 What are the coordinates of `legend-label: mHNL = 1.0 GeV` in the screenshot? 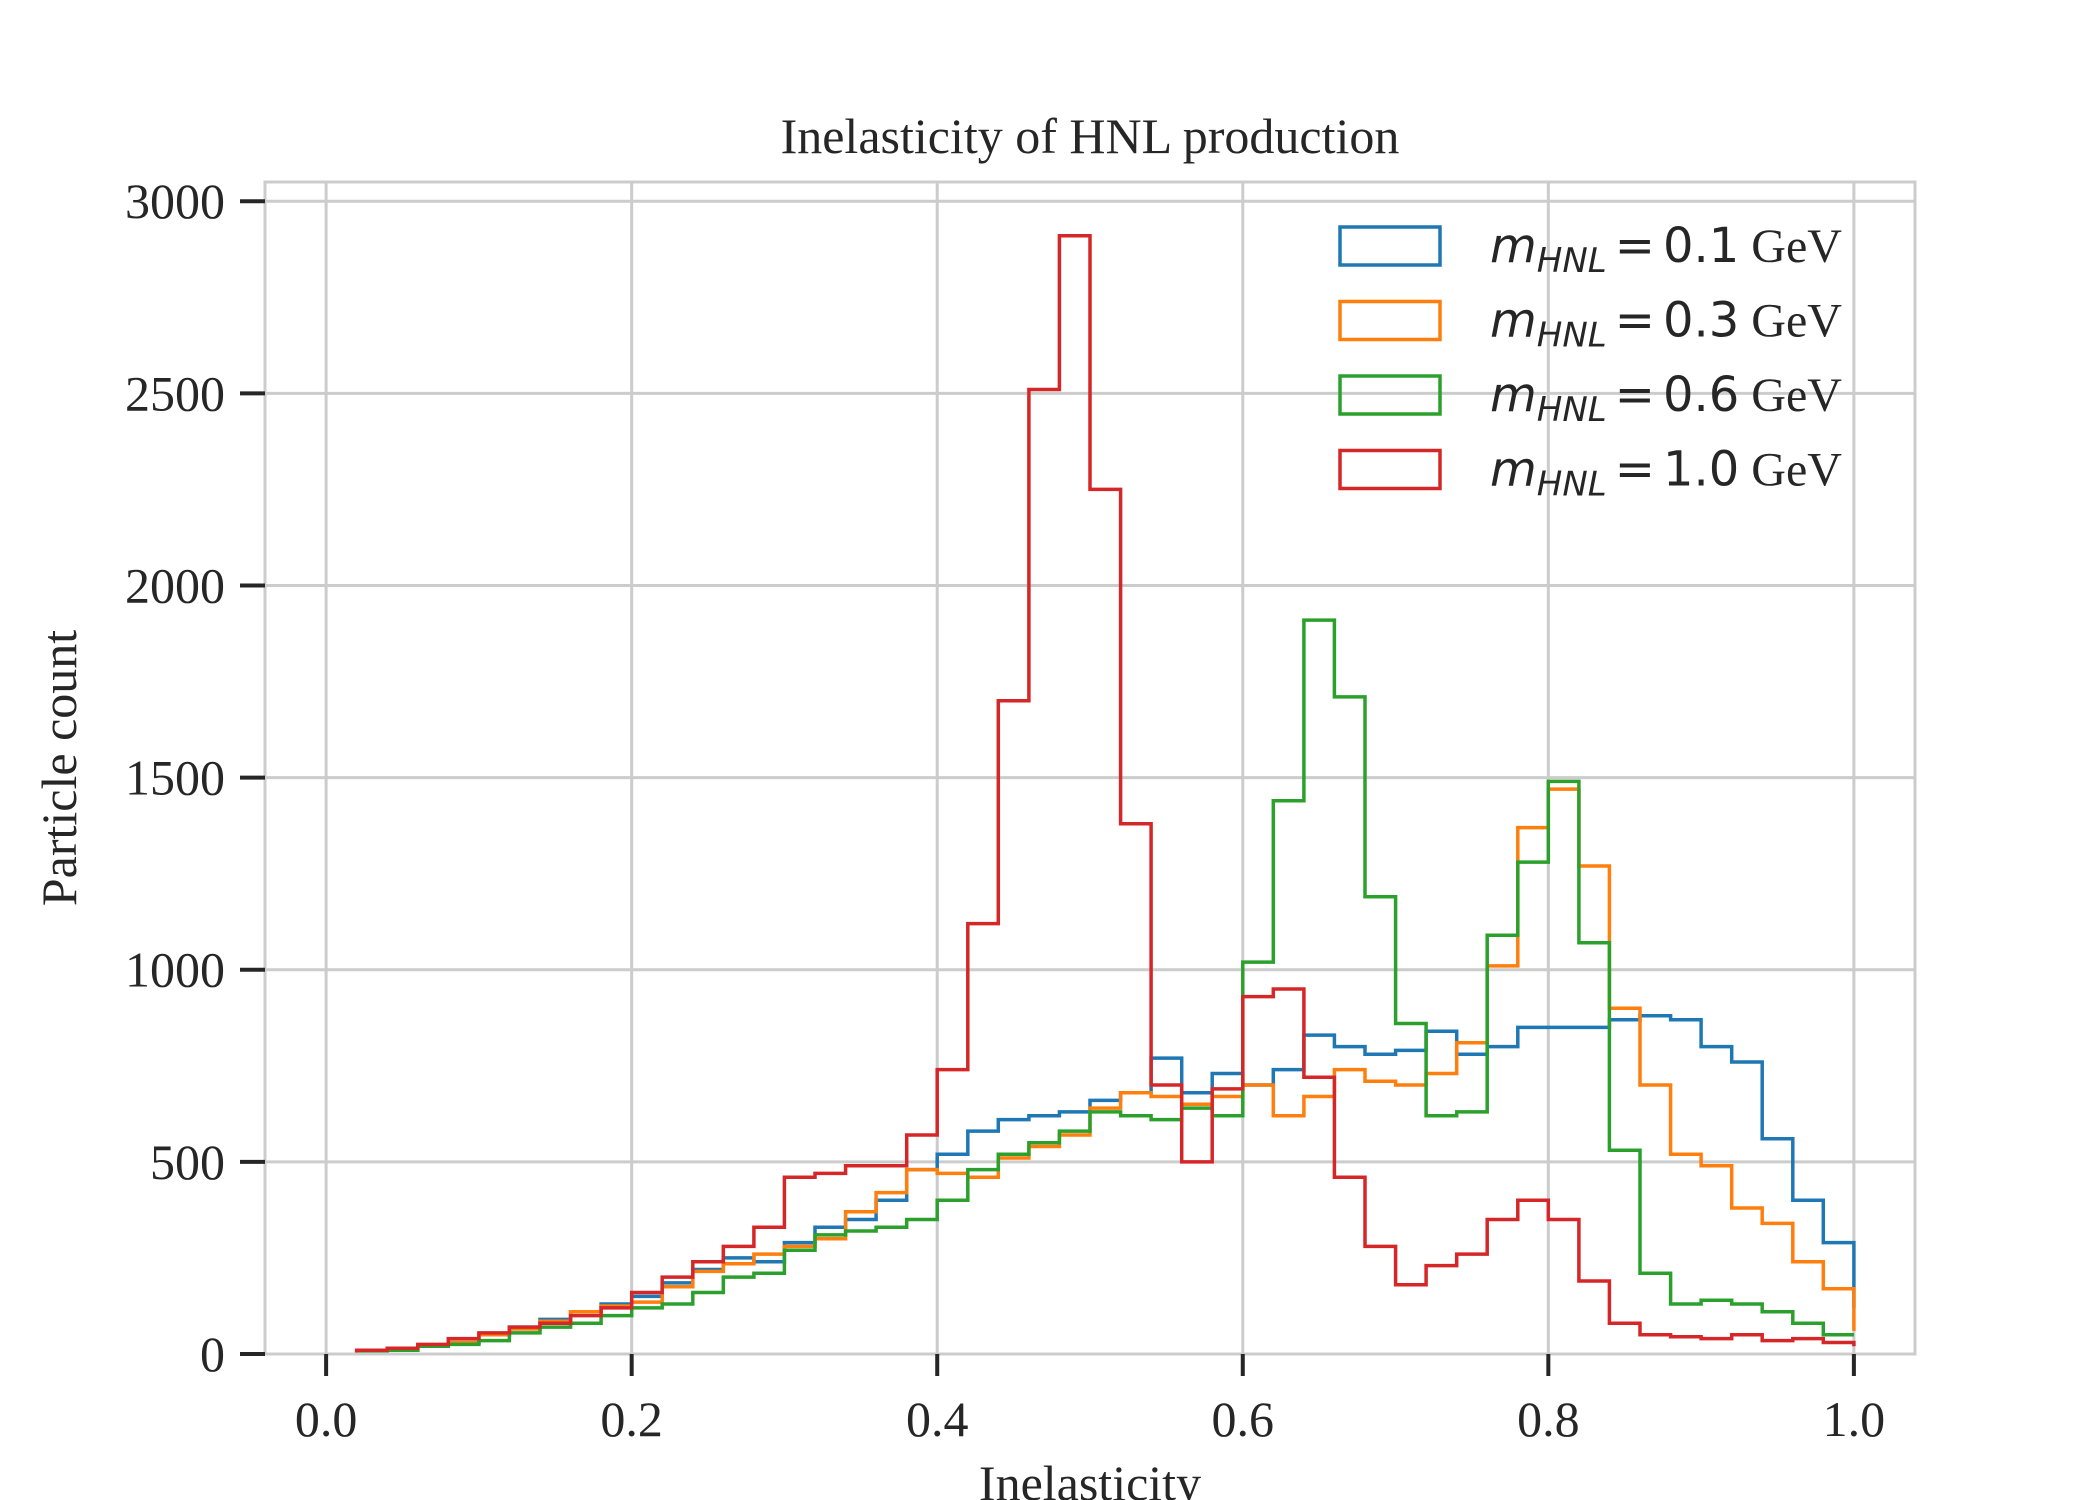 It's located at (1666, 473).